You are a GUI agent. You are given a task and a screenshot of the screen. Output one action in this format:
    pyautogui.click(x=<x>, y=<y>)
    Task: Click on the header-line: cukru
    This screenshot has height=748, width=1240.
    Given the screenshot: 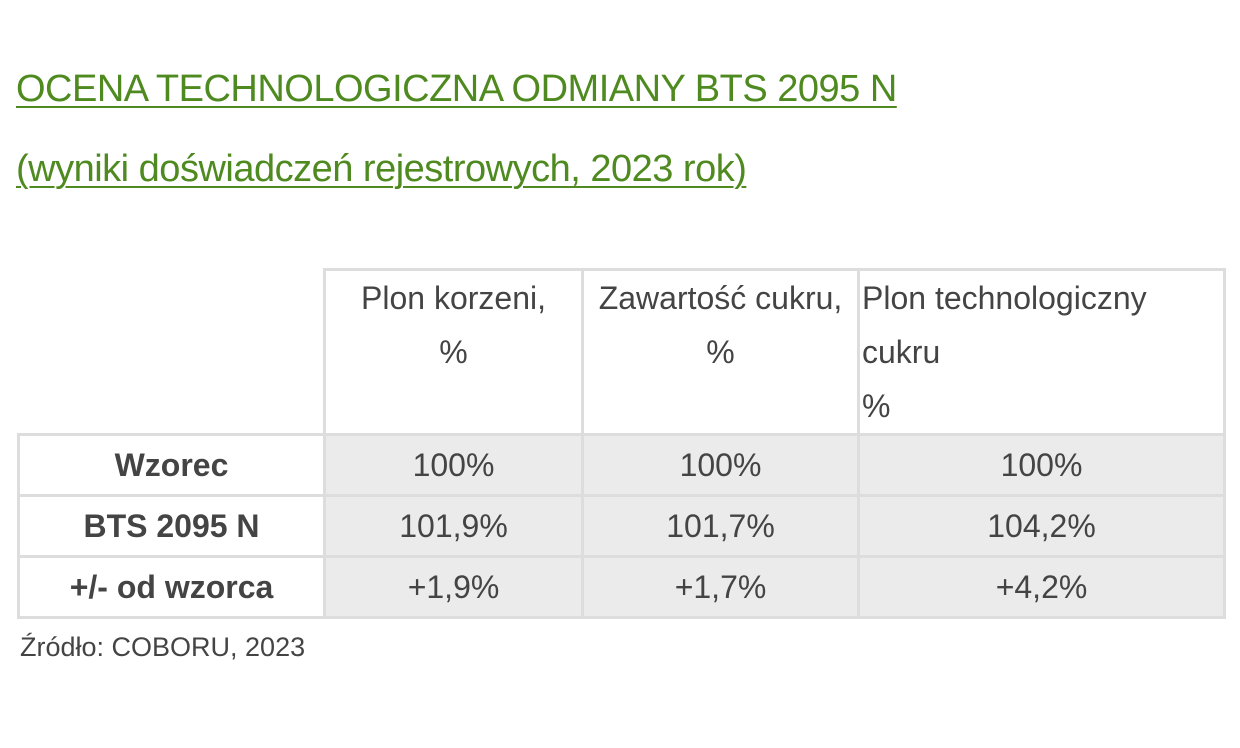 What is the action you would take?
    pyautogui.click(x=901, y=352)
    